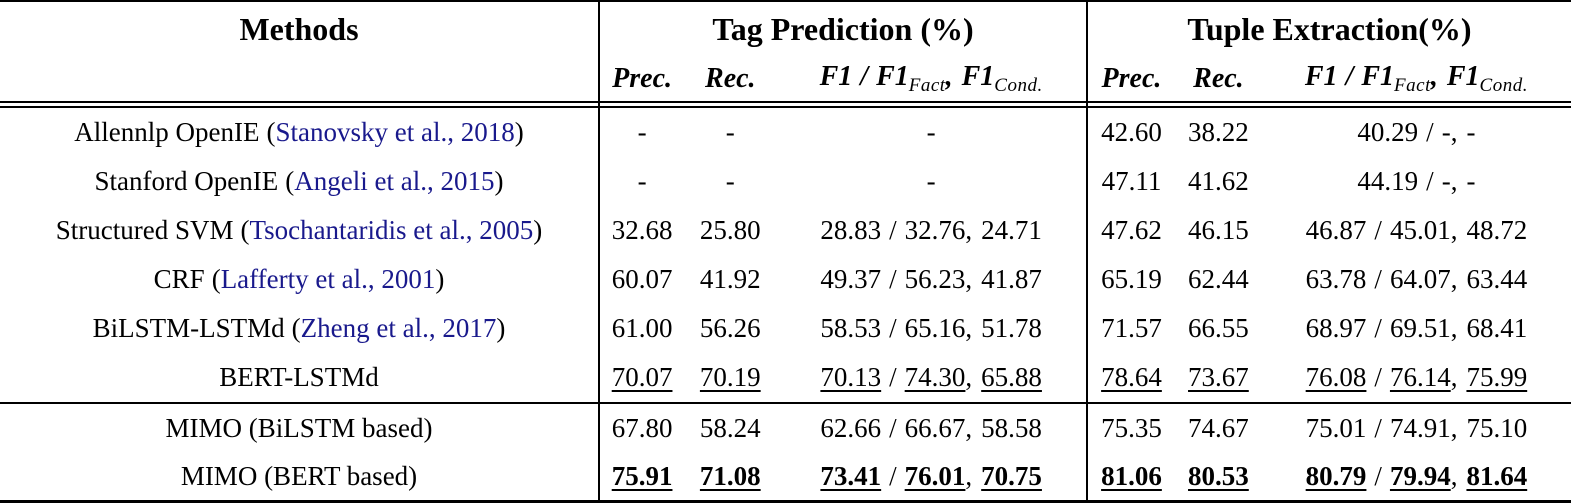 The image size is (1571, 503). Describe the element at coordinates (730, 78) in the screenshot. I see `subheader-tag-rec: Rec.` at that location.